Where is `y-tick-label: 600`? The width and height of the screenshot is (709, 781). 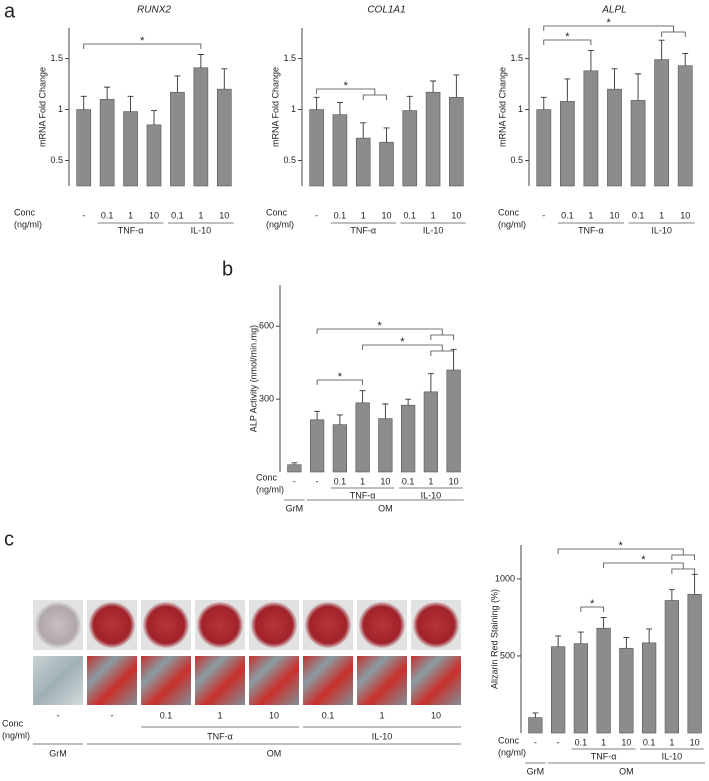 y-tick-label: 600 is located at coordinates (266, 326).